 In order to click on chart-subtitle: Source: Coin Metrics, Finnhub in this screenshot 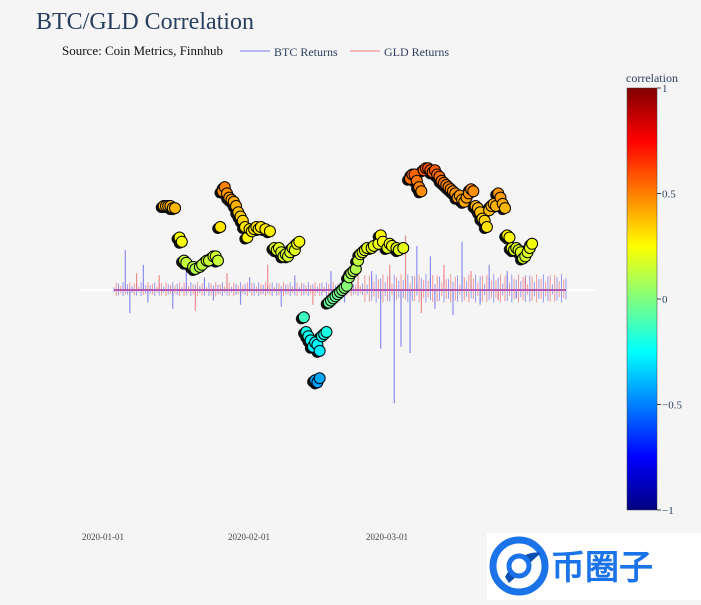, I will do `click(142, 50)`.